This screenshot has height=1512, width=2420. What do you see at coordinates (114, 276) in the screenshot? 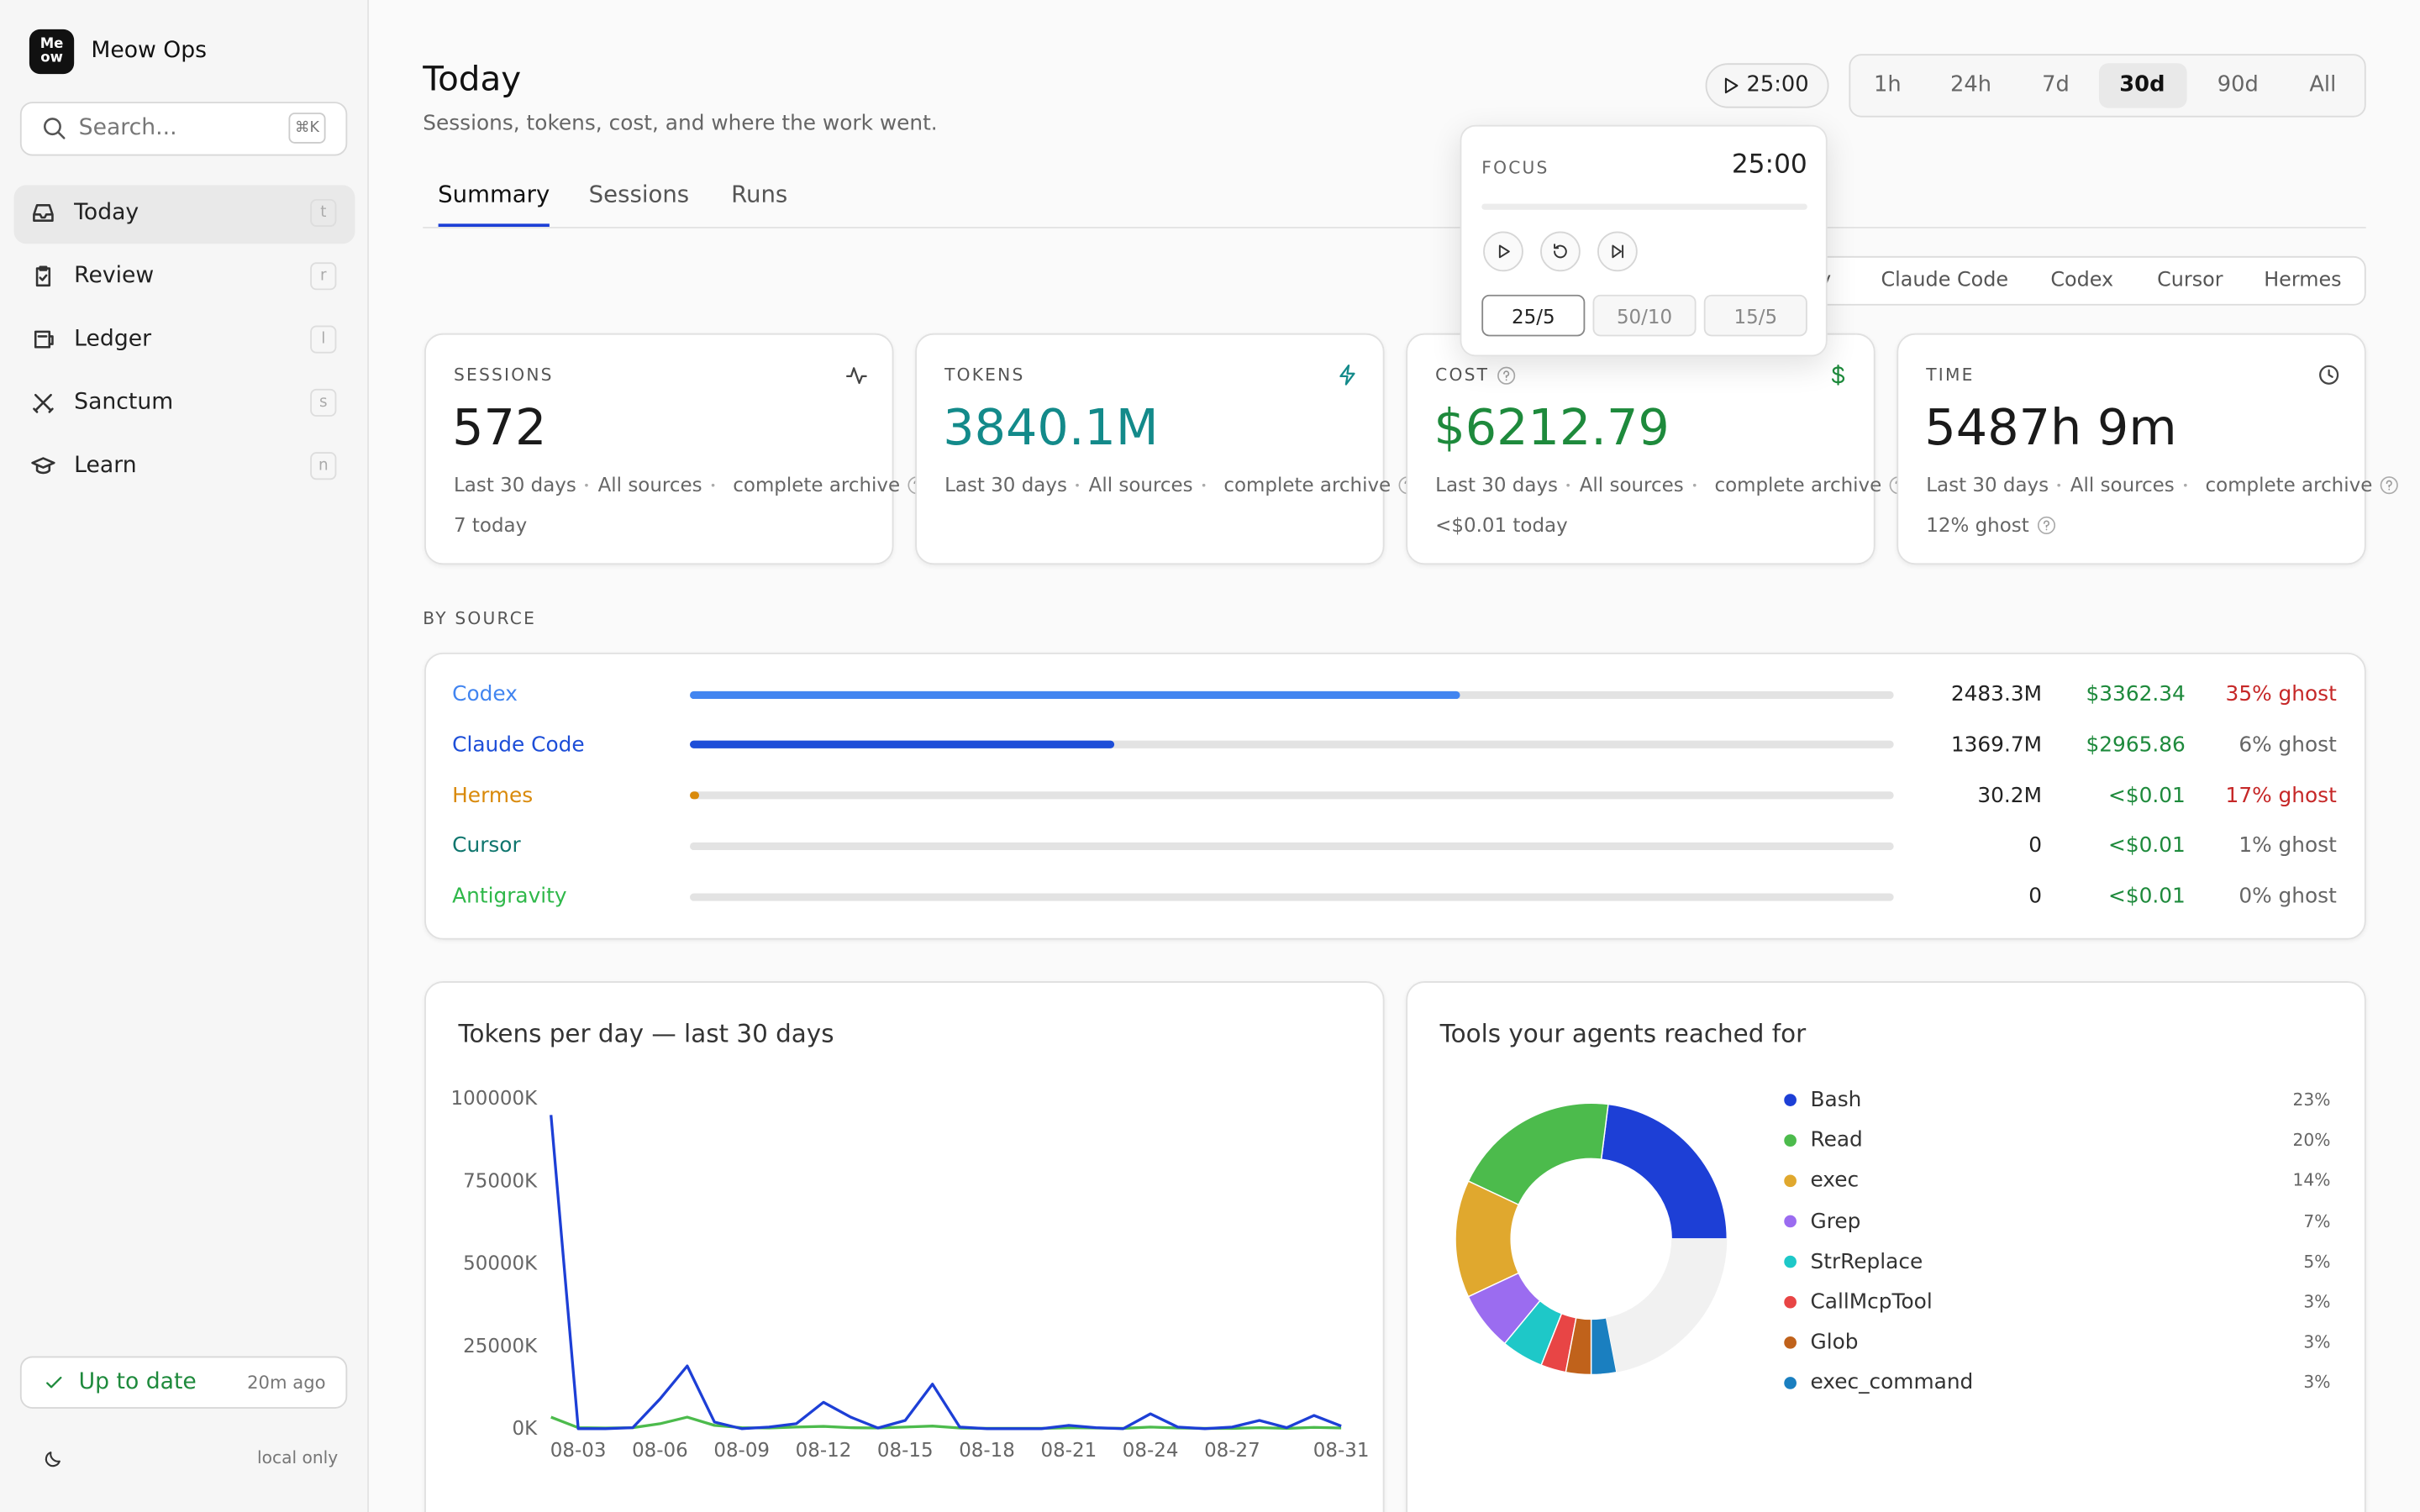
I see `nav-label: Review` at bounding box center [114, 276].